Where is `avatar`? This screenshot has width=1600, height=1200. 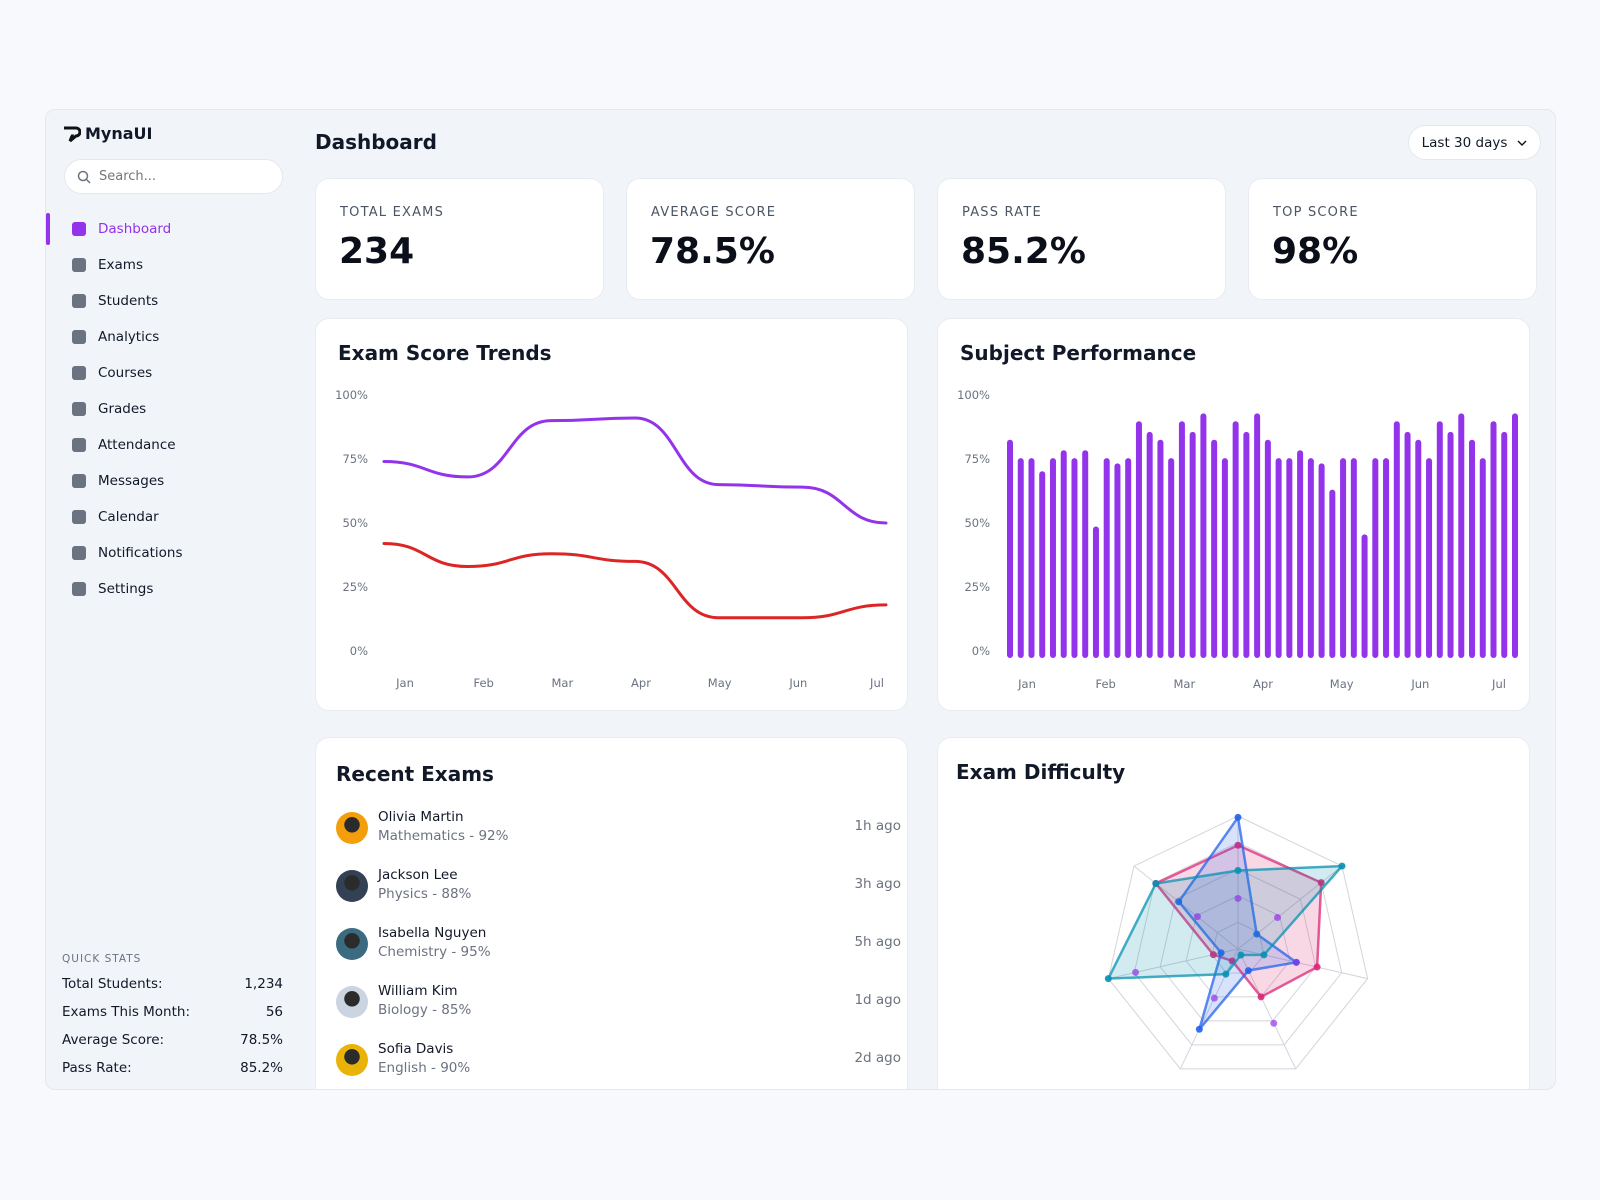 avatar is located at coordinates (352, 828).